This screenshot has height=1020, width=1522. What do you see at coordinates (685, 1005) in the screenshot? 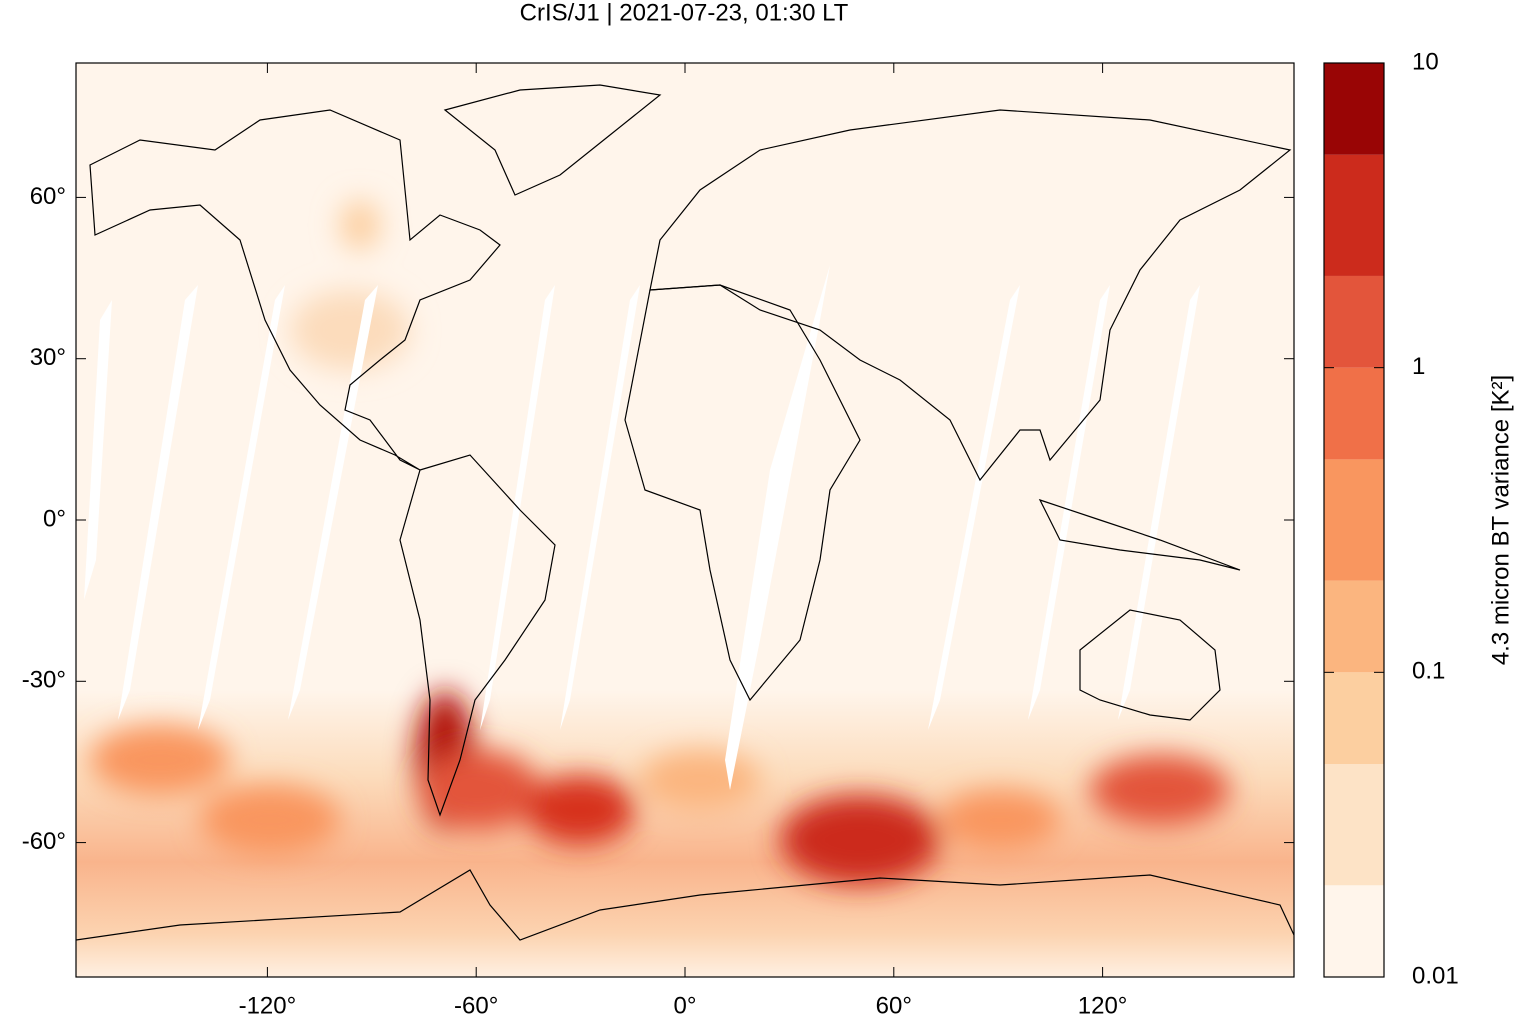
I see `x-tick-label: 0°` at bounding box center [685, 1005].